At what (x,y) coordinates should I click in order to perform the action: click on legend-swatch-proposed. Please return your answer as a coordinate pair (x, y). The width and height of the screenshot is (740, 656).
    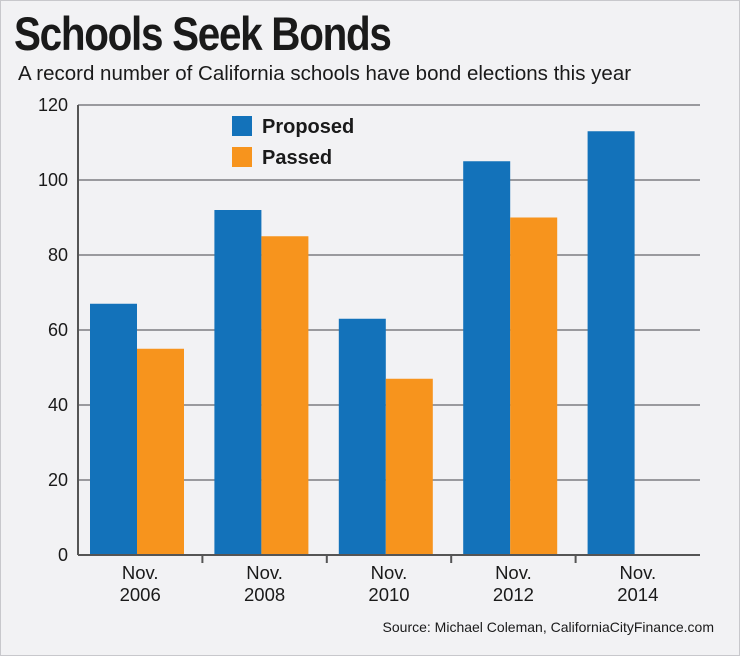
    Looking at the image, I should click on (242, 126).